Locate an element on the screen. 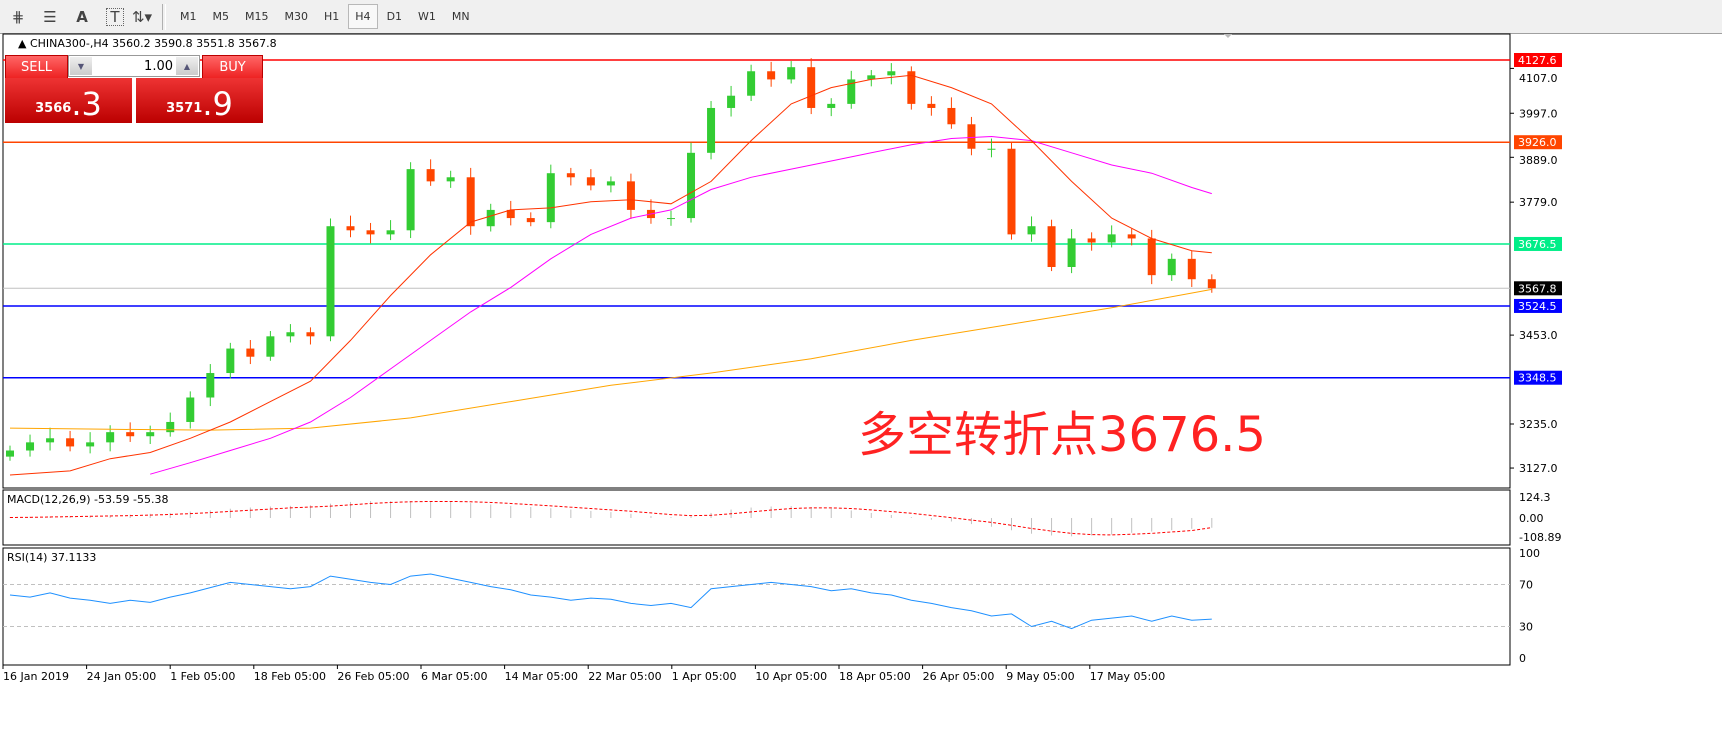 The image size is (1722, 753). timeframe-m15: M15 is located at coordinates (257, 16).